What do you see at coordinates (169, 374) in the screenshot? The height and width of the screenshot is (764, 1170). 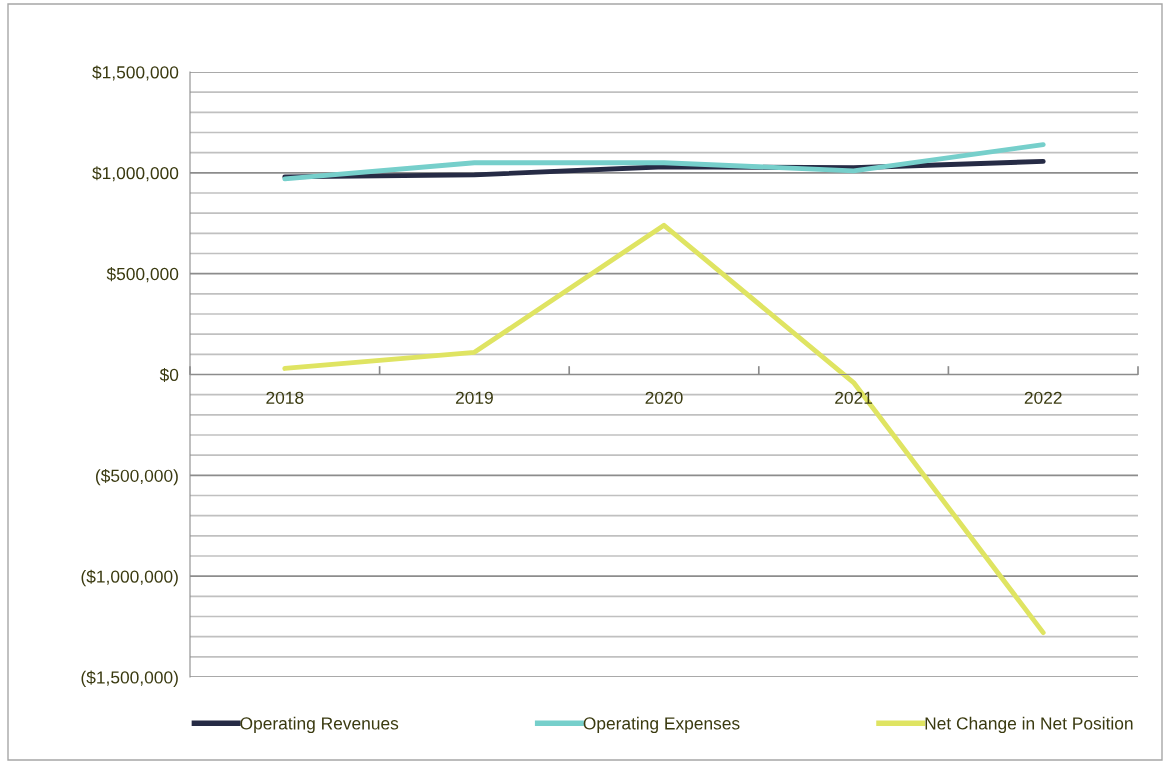 I see `y-tick-label: $0` at bounding box center [169, 374].